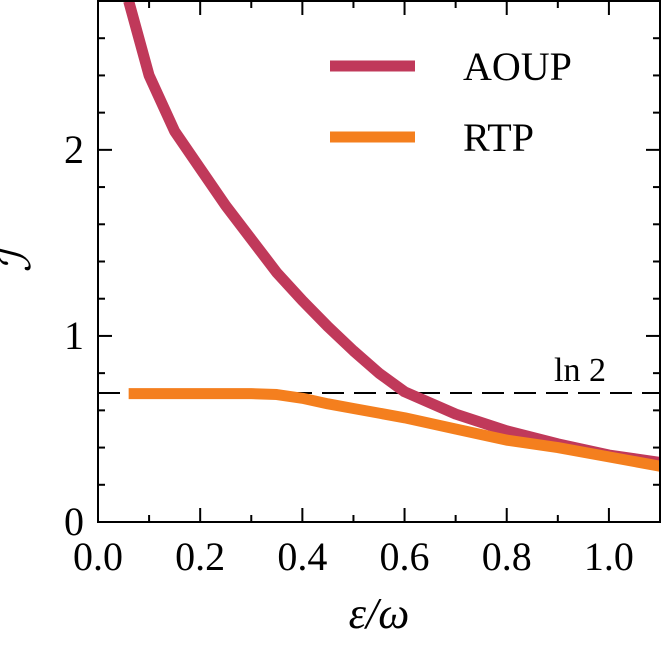 The image size is (663, 646). Describe the element at coordinates (302, 556) in the screenshot. I see `x-tick-label: 0.4` at that location.